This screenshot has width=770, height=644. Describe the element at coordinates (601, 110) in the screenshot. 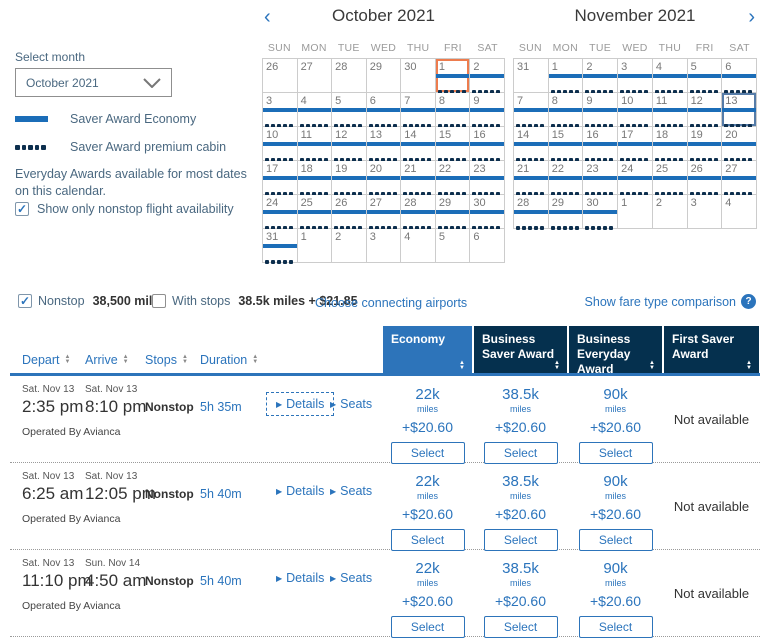

I see `calendar-day-november-9: 9` at that location.